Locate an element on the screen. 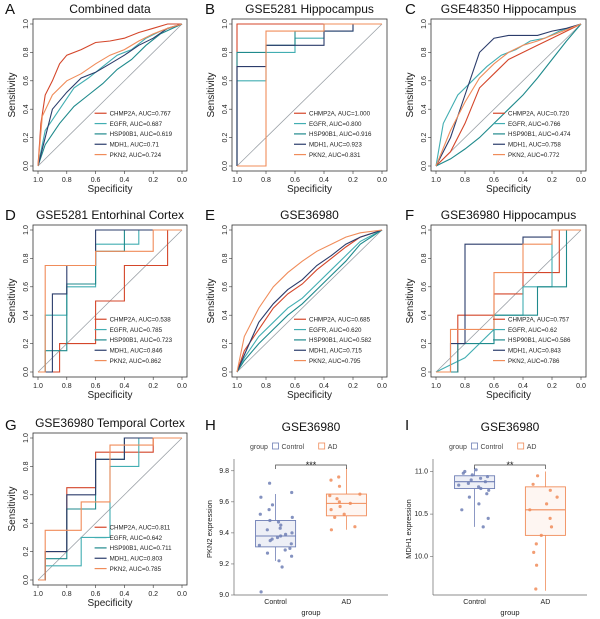 The height and width of the screenshot is (619, 600). box-ad is located at coordinates (346, 505).